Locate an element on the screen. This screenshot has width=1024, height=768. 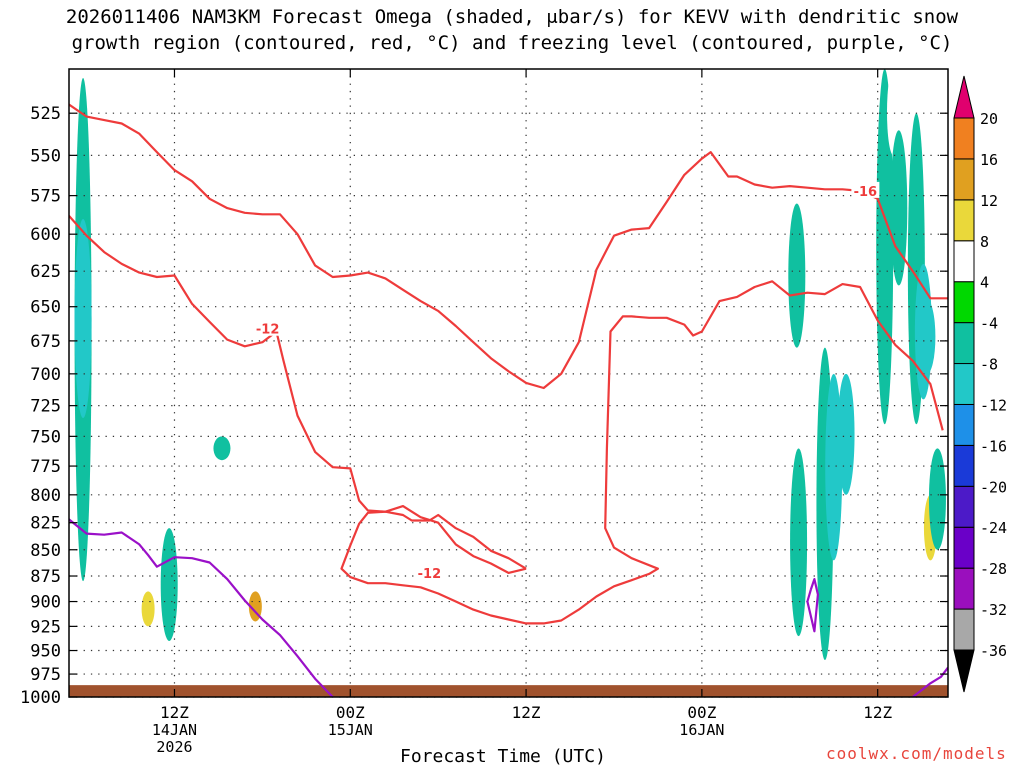
colorbar-label-10: 8 is located at coordinates (984, 242).